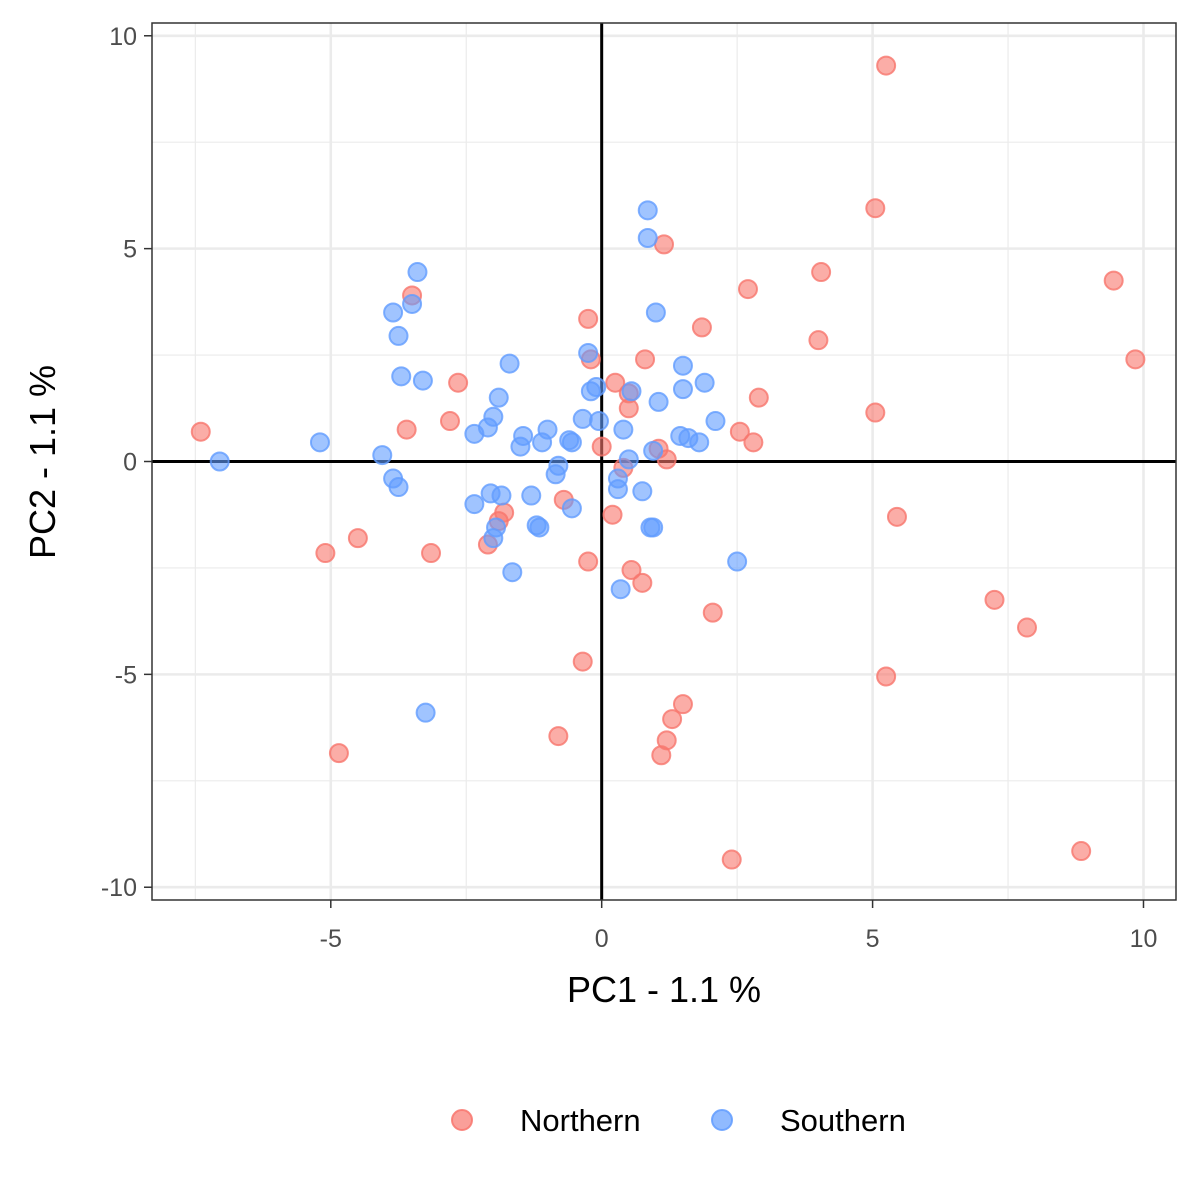  What do you see at coordinates (130, 463) in the screenshot?
I see `y-tick-label: 0` at bounding box center [130, 463].